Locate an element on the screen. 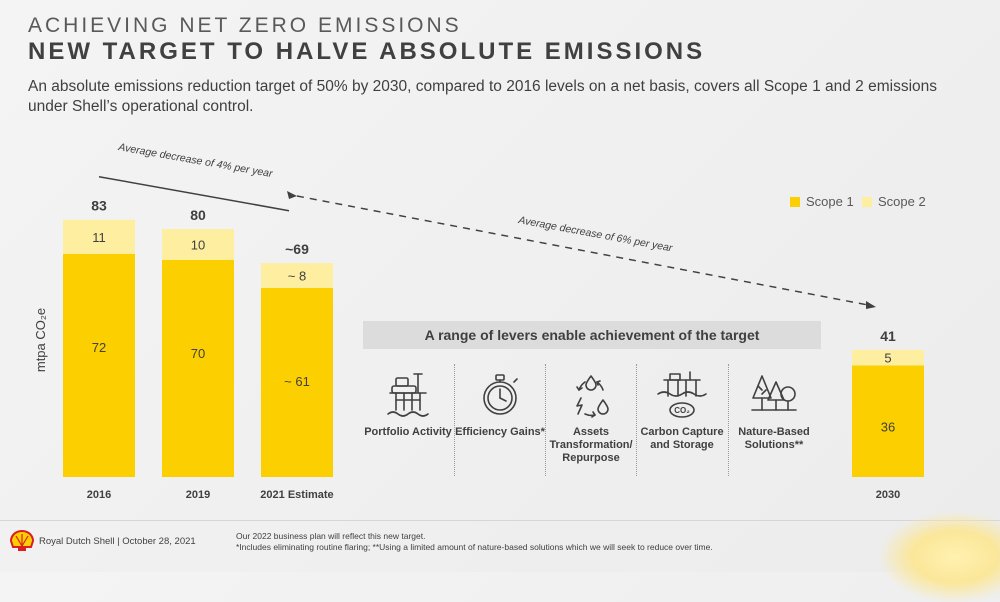 The image size is (1000, 602). legend-scope1: Scope 1 is located at coordinates (822, 201).